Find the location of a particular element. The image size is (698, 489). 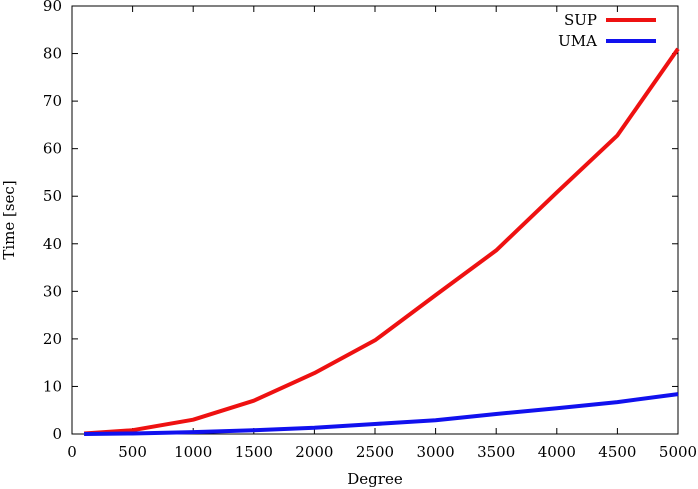

x-tick-label: 2000 is located at coordinates (314, 452).